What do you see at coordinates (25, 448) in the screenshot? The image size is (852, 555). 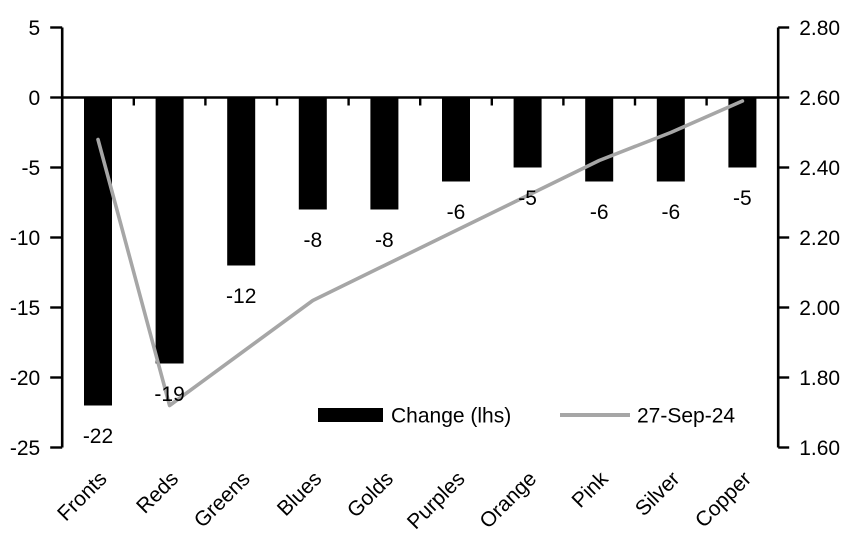 I see `left-axis-tick-label: -25` at bounding box center [25, 448].